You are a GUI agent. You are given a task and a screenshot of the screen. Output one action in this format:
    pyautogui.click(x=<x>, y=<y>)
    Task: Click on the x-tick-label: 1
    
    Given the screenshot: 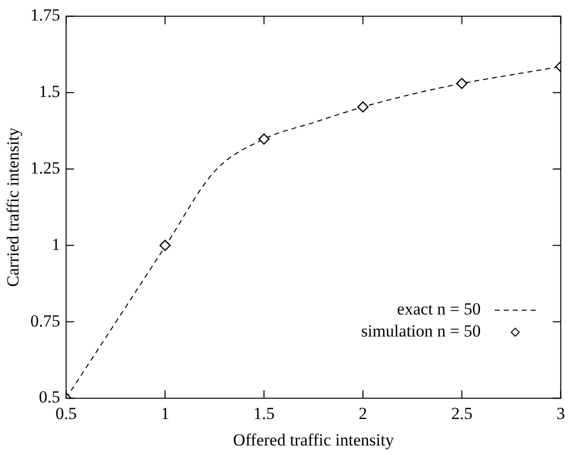 What is the action you would take?
    pyautogui.click(x=165, y=413)
    